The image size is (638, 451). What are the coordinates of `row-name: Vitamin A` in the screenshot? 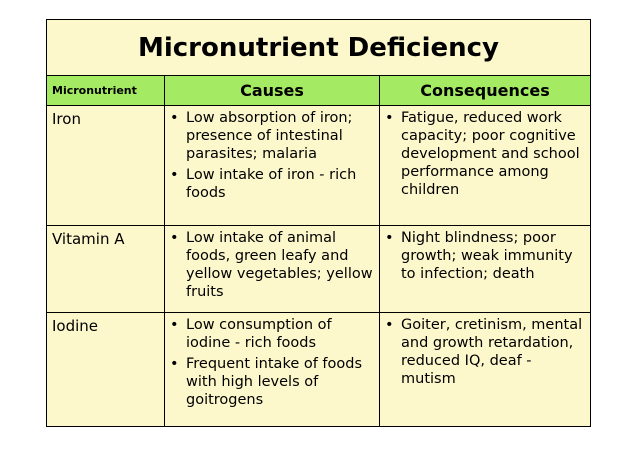 It's located at (105, 269).